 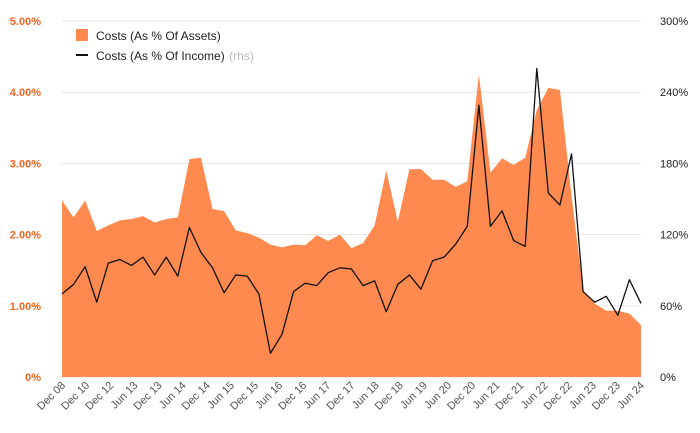 I want to click on left-tick-label: 2.00%, so click(x=25, y=236).